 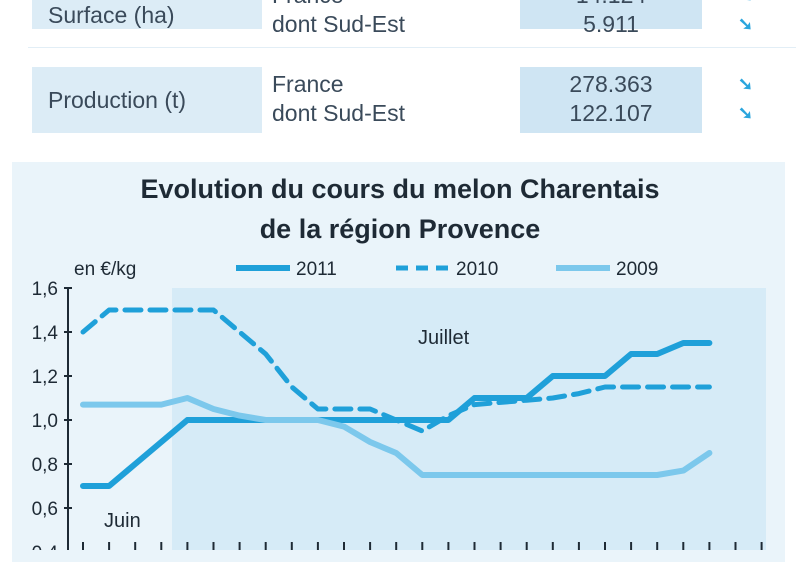 What do you see at coordinates (316, 269) in the screenshot?
I see `legend-label-2011: 2011` at bounding box center [316, 269].